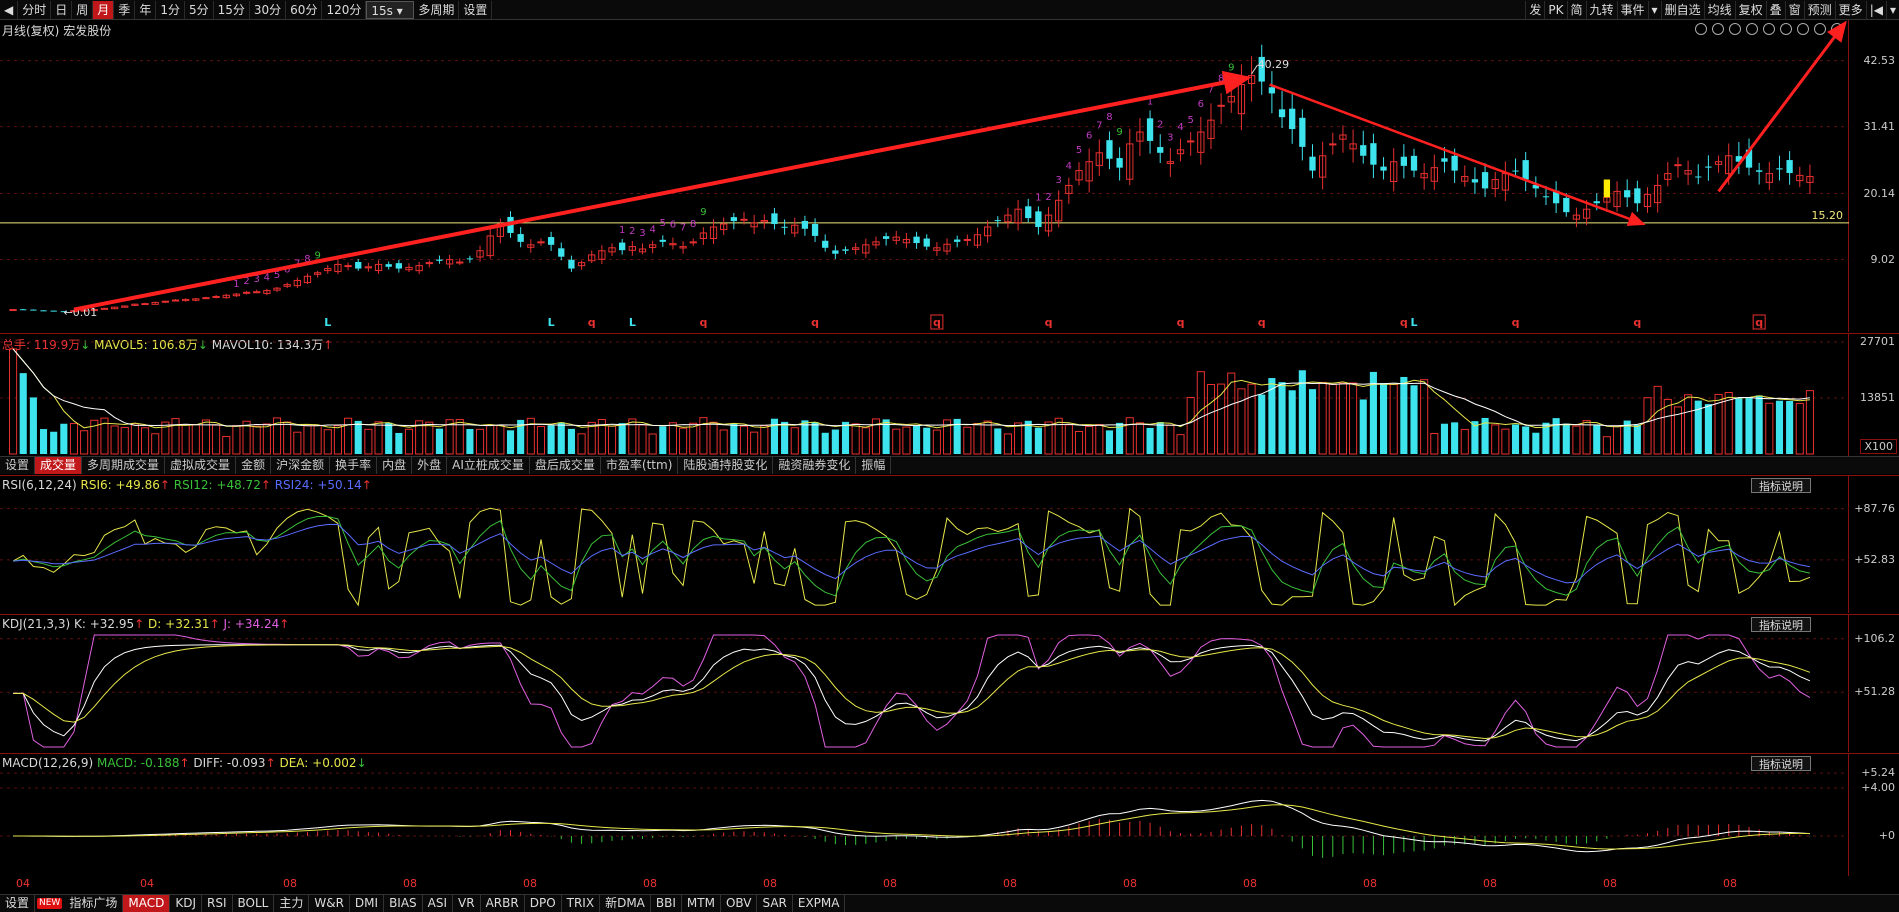  What do you see at coordinates (329, 903) in the screenshot?
I see `indicator-tab-8: W&R` at bounding box center [329, 903].